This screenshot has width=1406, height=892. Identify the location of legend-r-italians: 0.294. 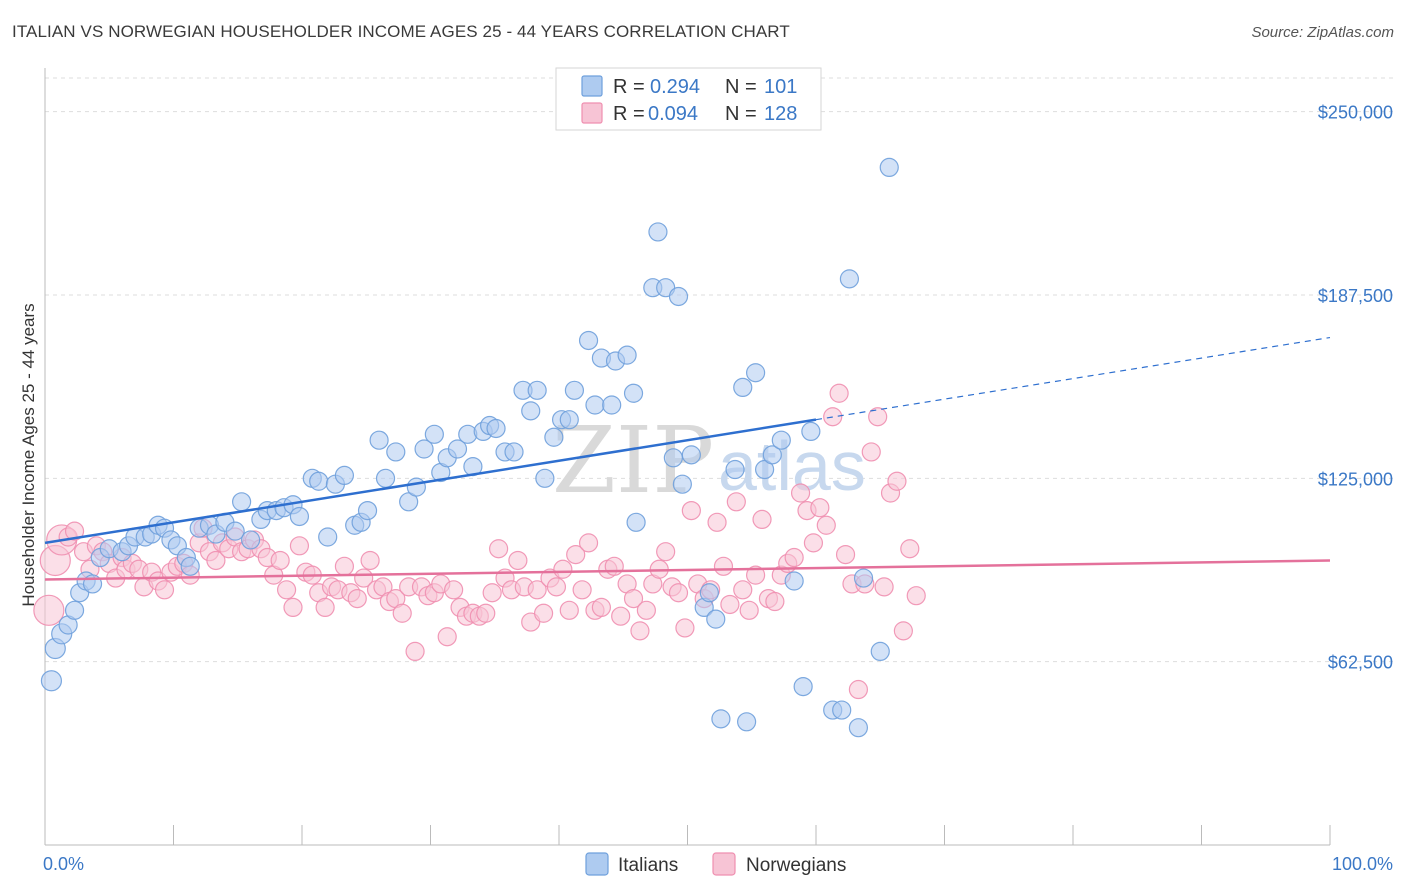
(675, 87).